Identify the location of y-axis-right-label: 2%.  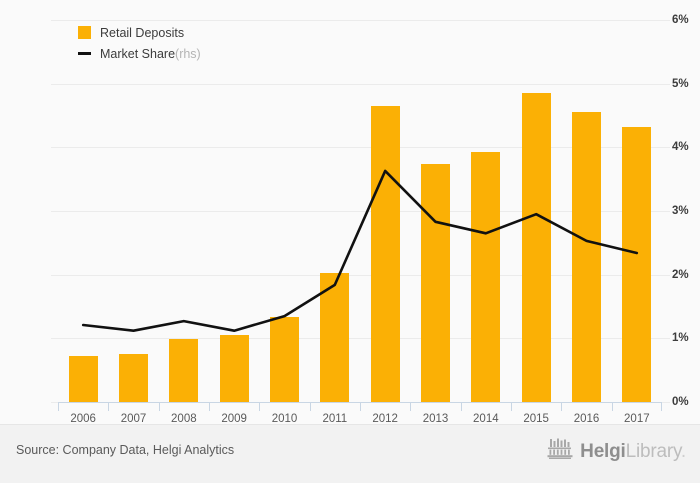
(680, 274).